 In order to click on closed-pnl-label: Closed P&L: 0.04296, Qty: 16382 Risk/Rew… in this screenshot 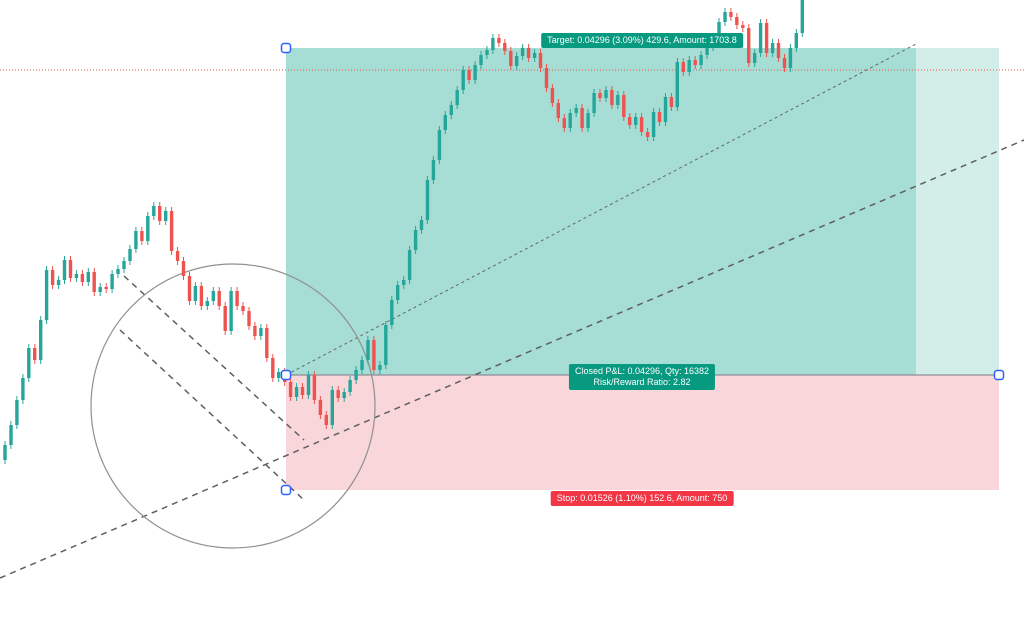, I will do `click(642, 377)`.